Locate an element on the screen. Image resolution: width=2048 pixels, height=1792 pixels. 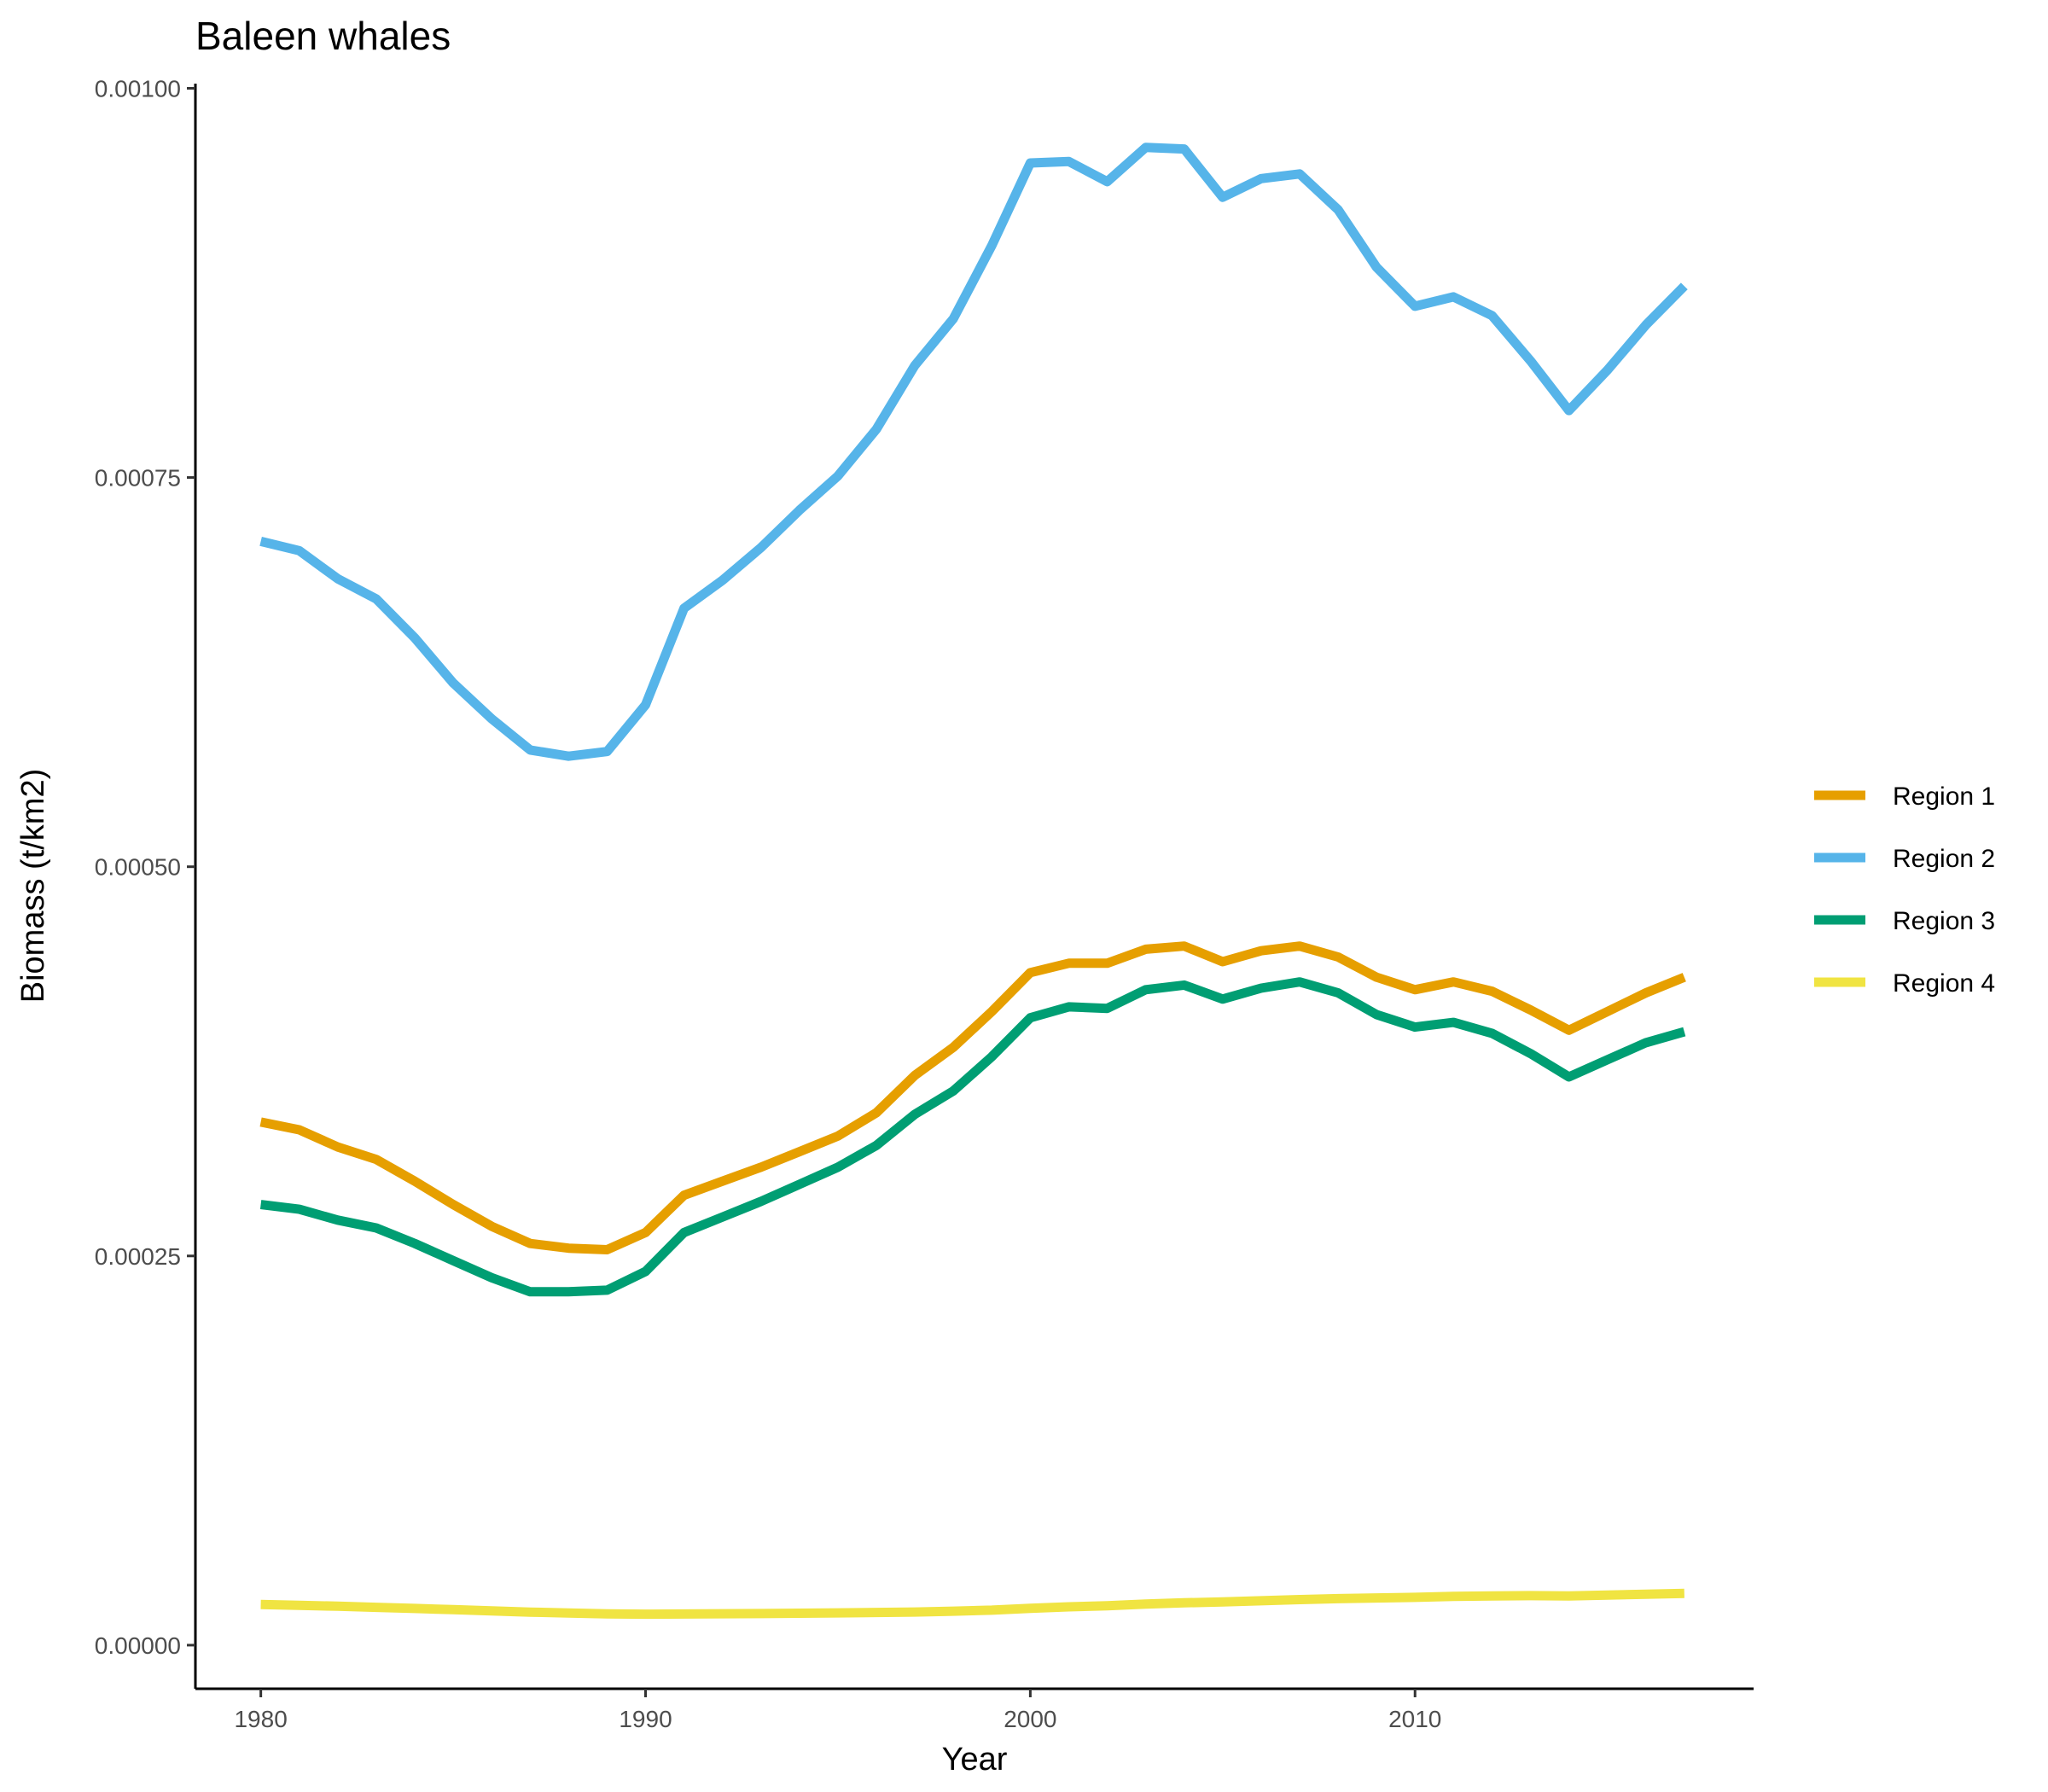
x-axis-title: Year is located at coordinates (975, 1759).